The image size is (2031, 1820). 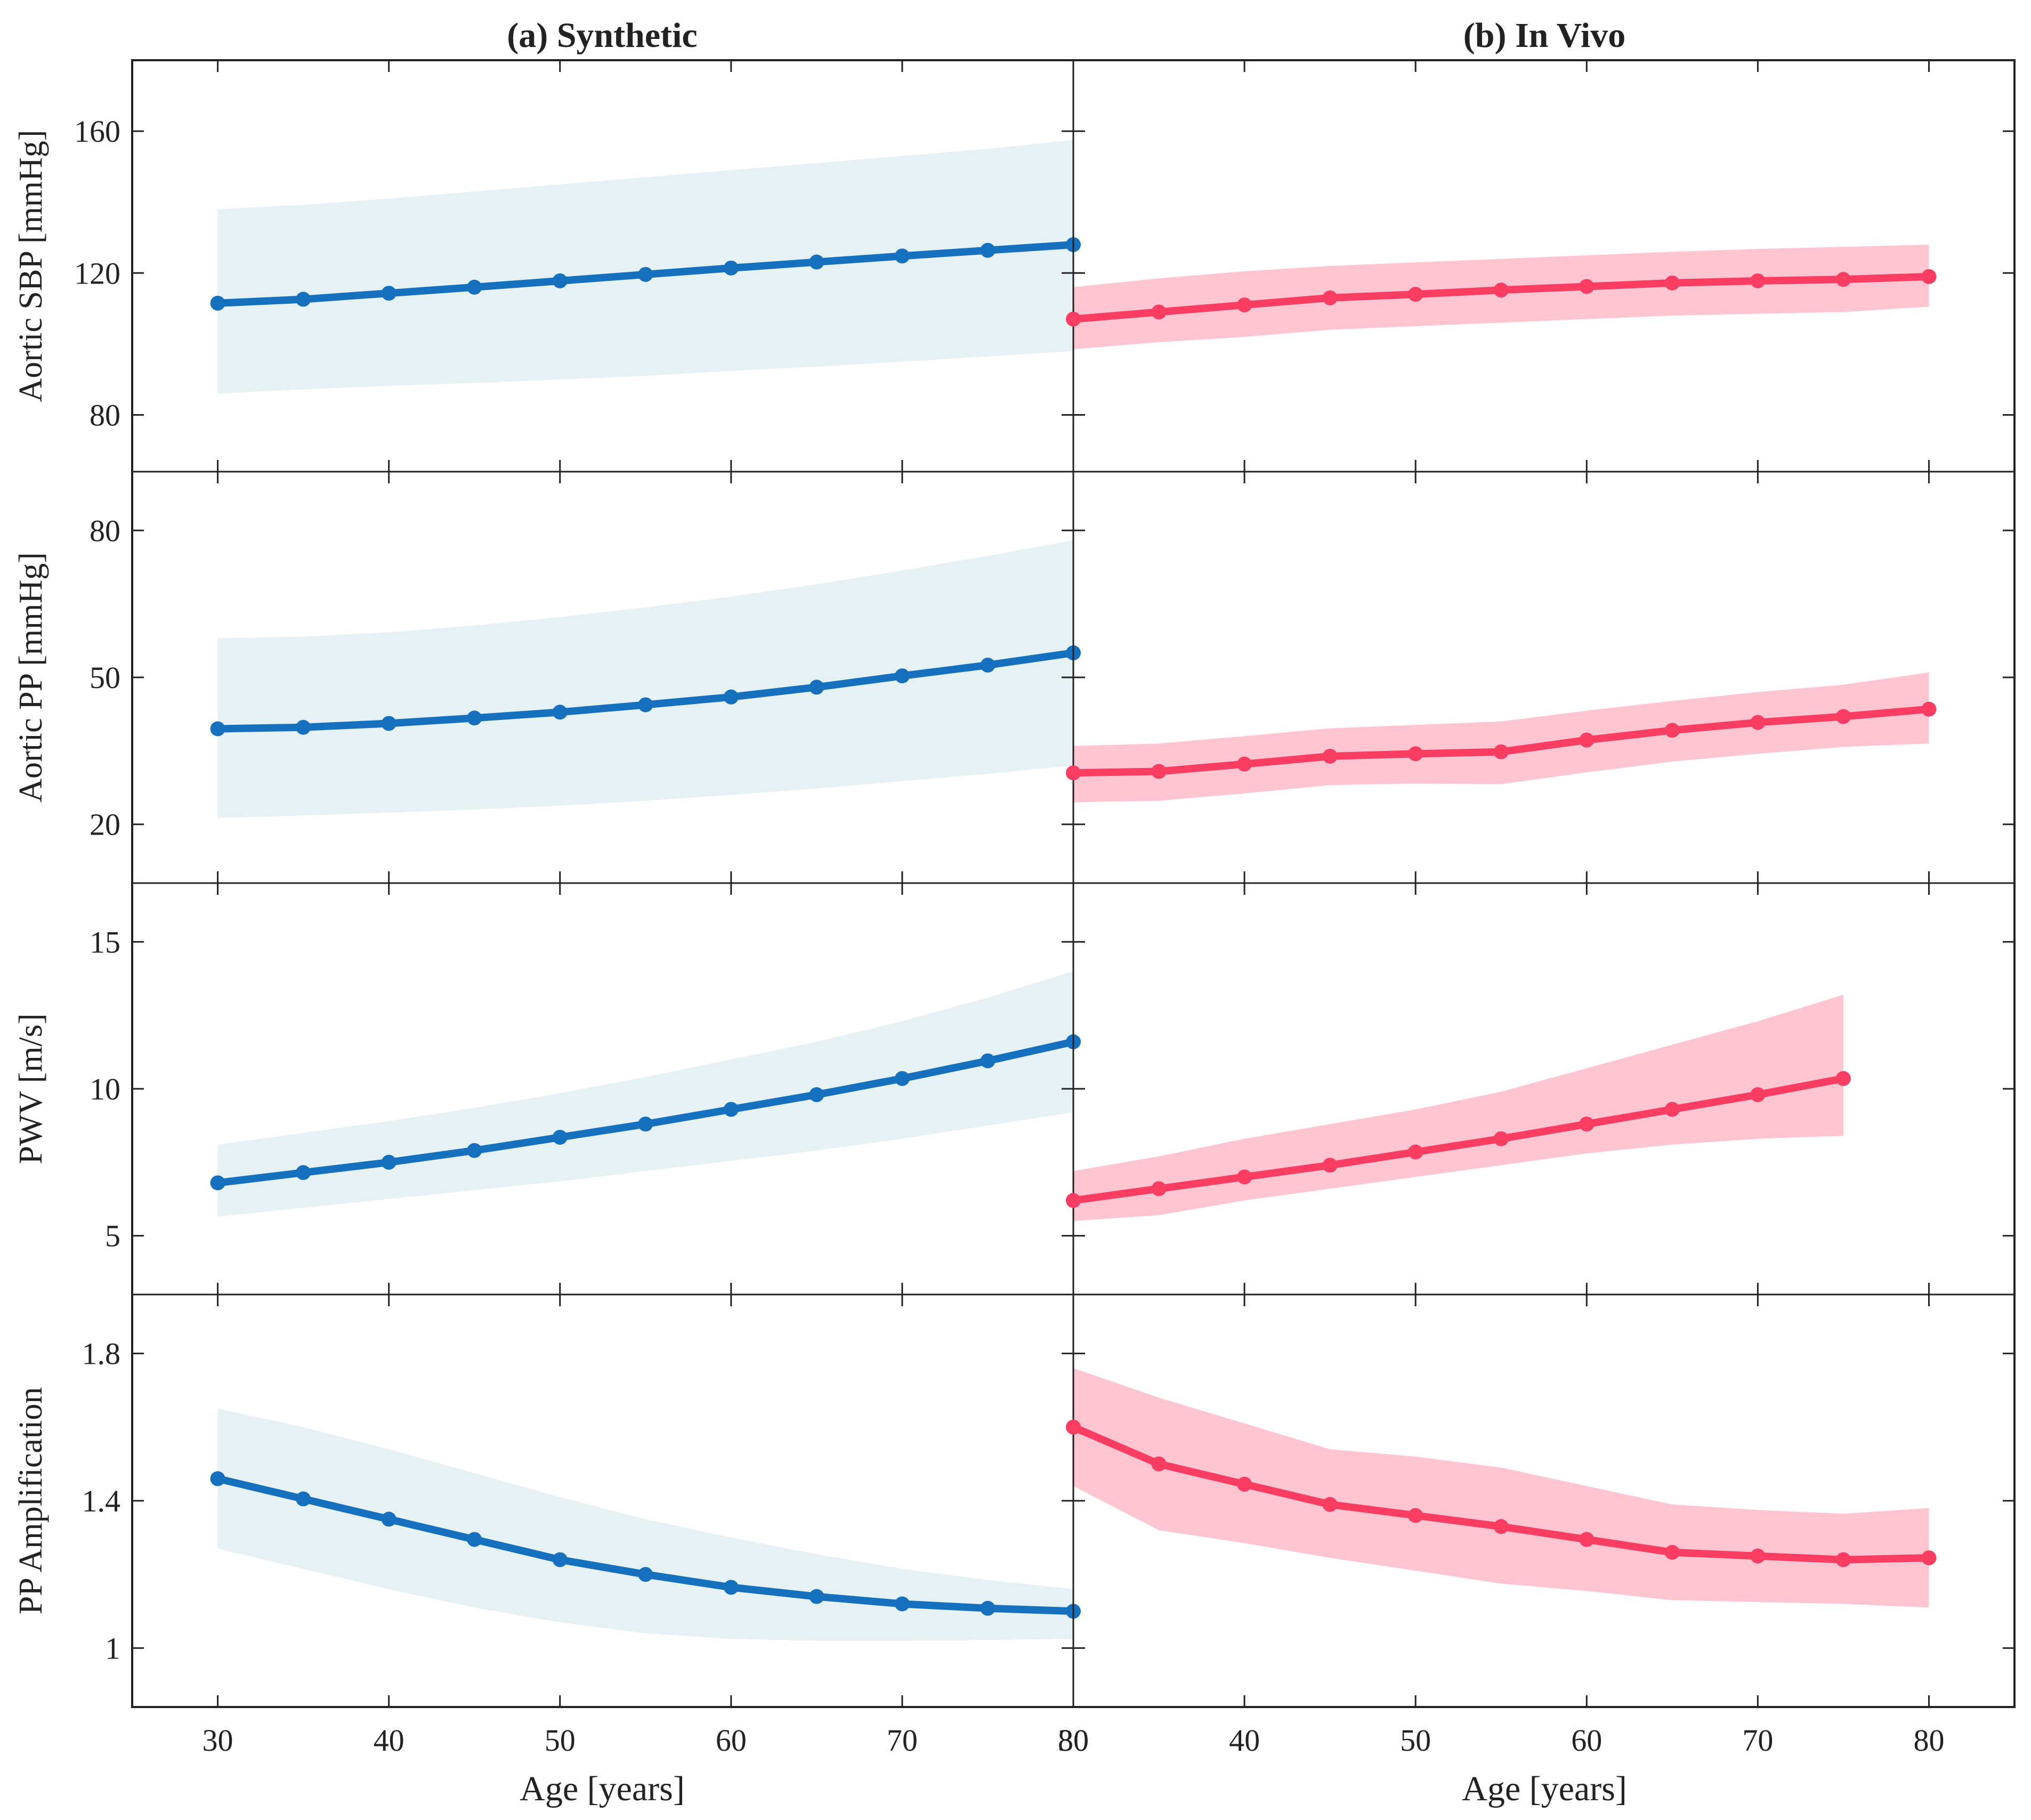 I want to click on panel-synthetic-pwv: 5 10 15, so click(x=585, y=1089).